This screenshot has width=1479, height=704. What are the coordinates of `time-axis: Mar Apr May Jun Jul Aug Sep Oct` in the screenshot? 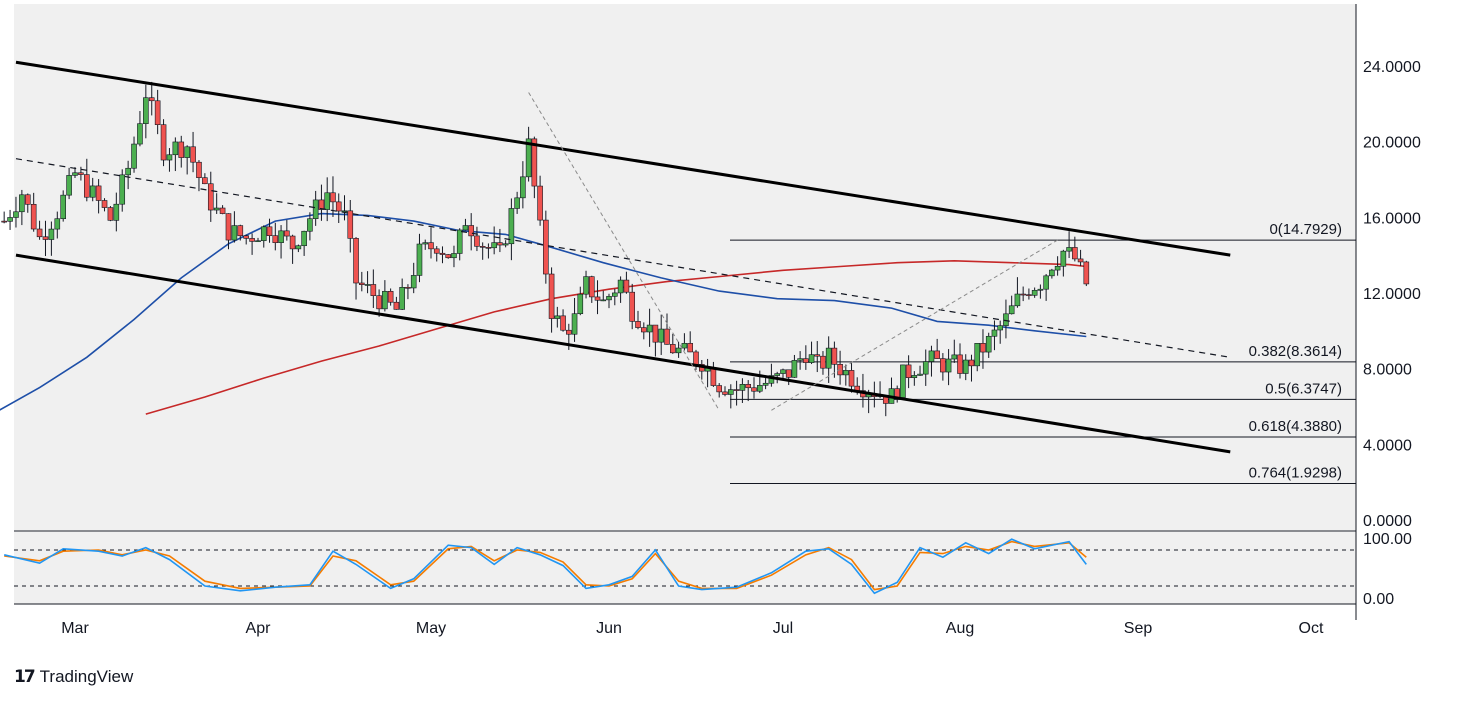 It's located at (692, 628).